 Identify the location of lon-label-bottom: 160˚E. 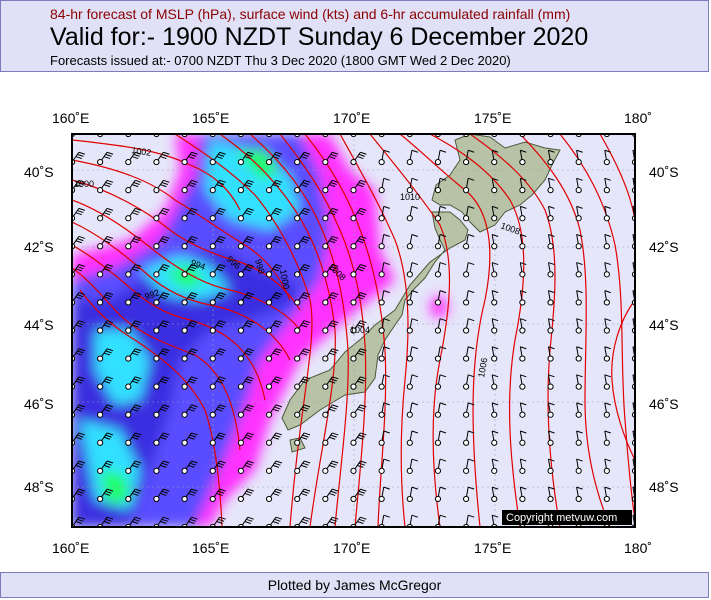
(70, 548).